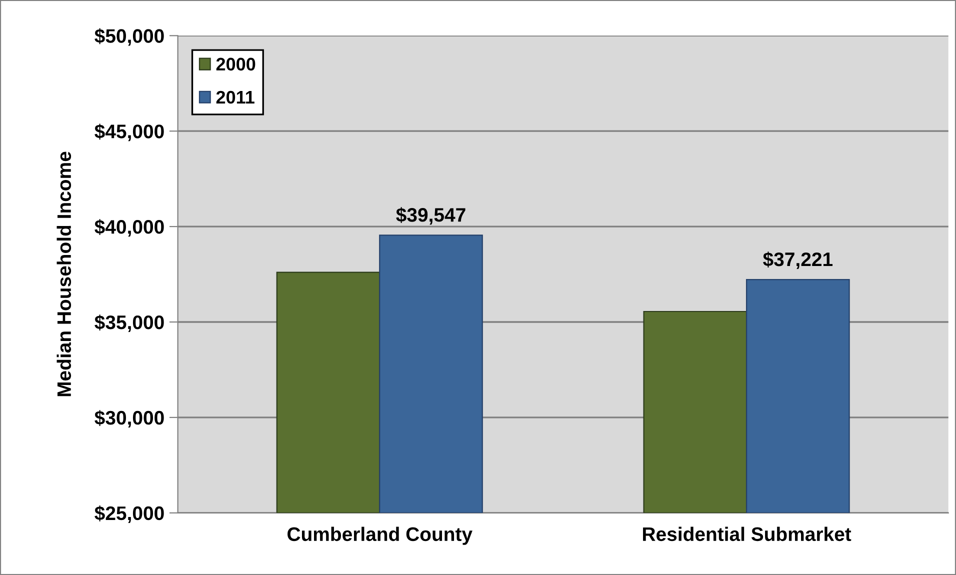 The image size is (956, 575). Describe the element at coordinates (236, 64) in the screenshot. I see `legend-label: 2000` at that location.